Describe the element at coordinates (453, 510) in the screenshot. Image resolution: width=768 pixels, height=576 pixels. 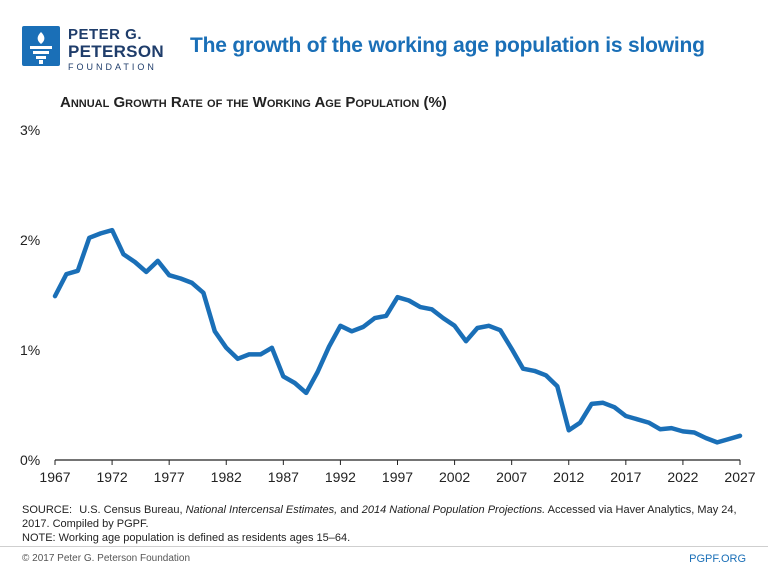
I see `source-italic-2: 2014 National Population Projections.` at that location.